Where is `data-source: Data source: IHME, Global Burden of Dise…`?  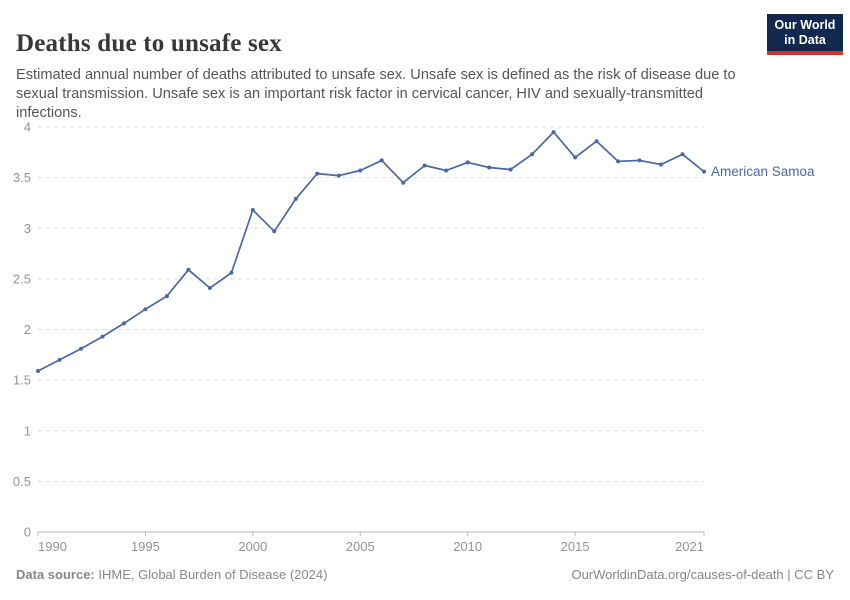 data-source: Data source: IHME, Global Burden of Dise… is located at coordinates (171, 574).